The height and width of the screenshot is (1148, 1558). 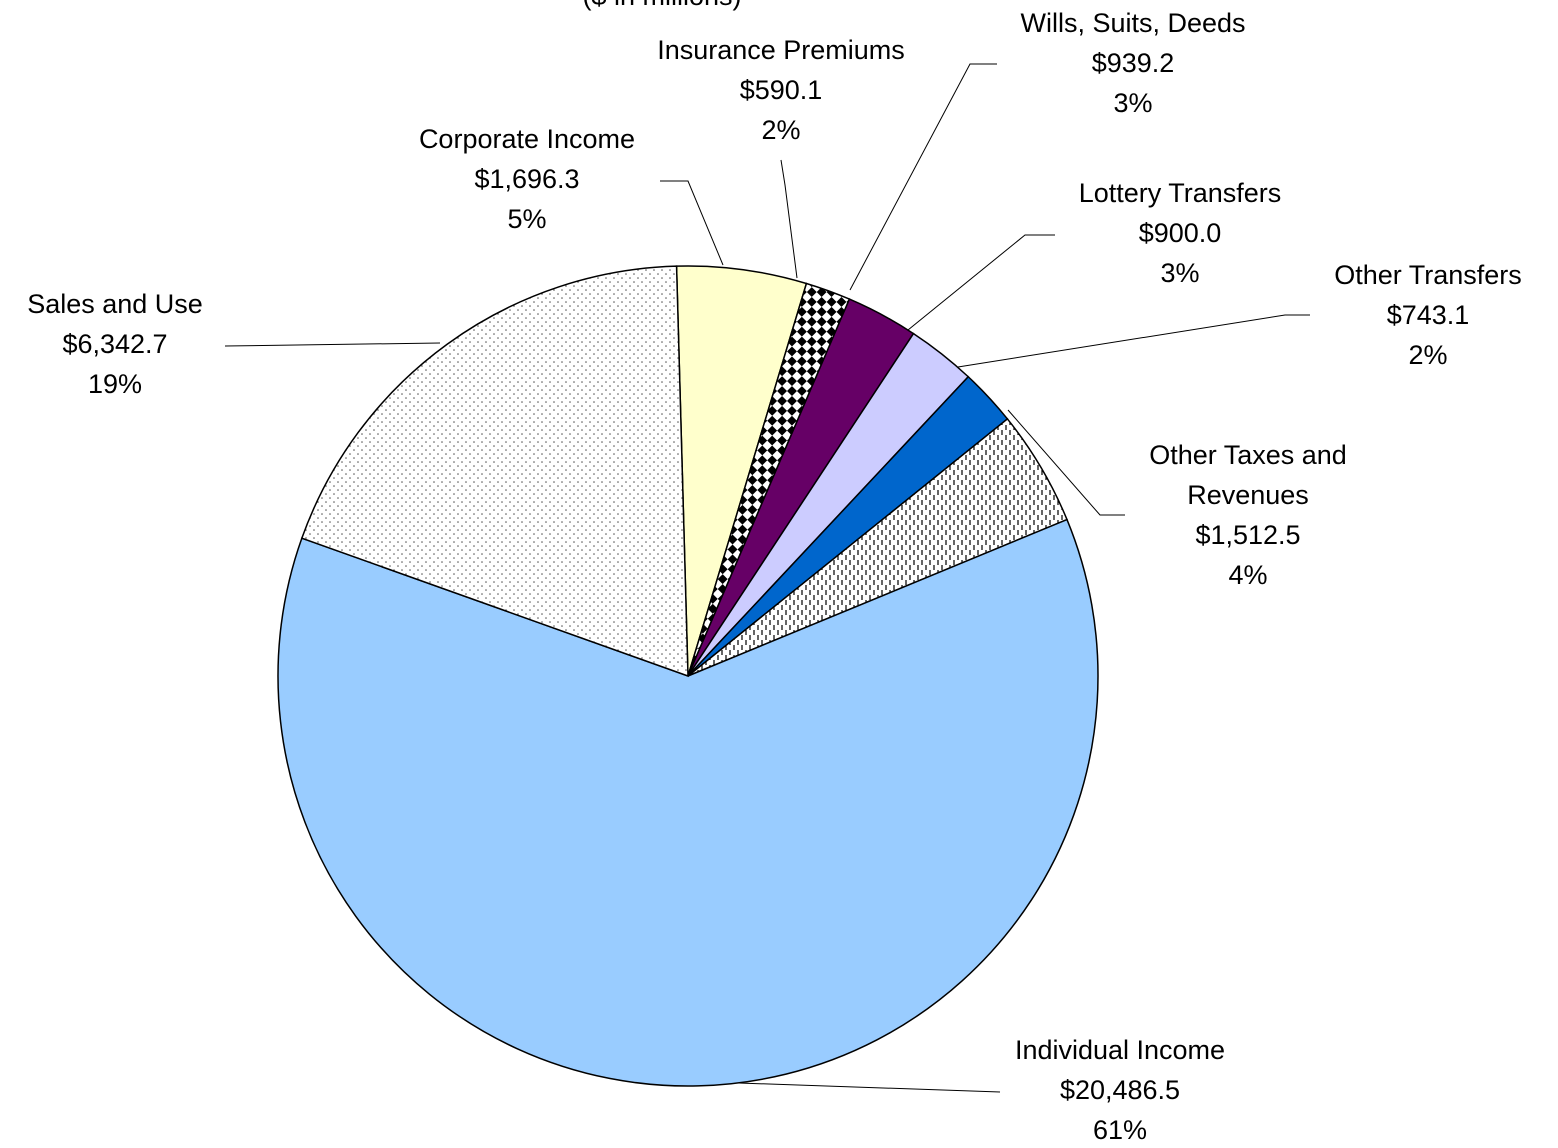 I want to click on category-label: Corporate Income, so click(x=527, y=139).